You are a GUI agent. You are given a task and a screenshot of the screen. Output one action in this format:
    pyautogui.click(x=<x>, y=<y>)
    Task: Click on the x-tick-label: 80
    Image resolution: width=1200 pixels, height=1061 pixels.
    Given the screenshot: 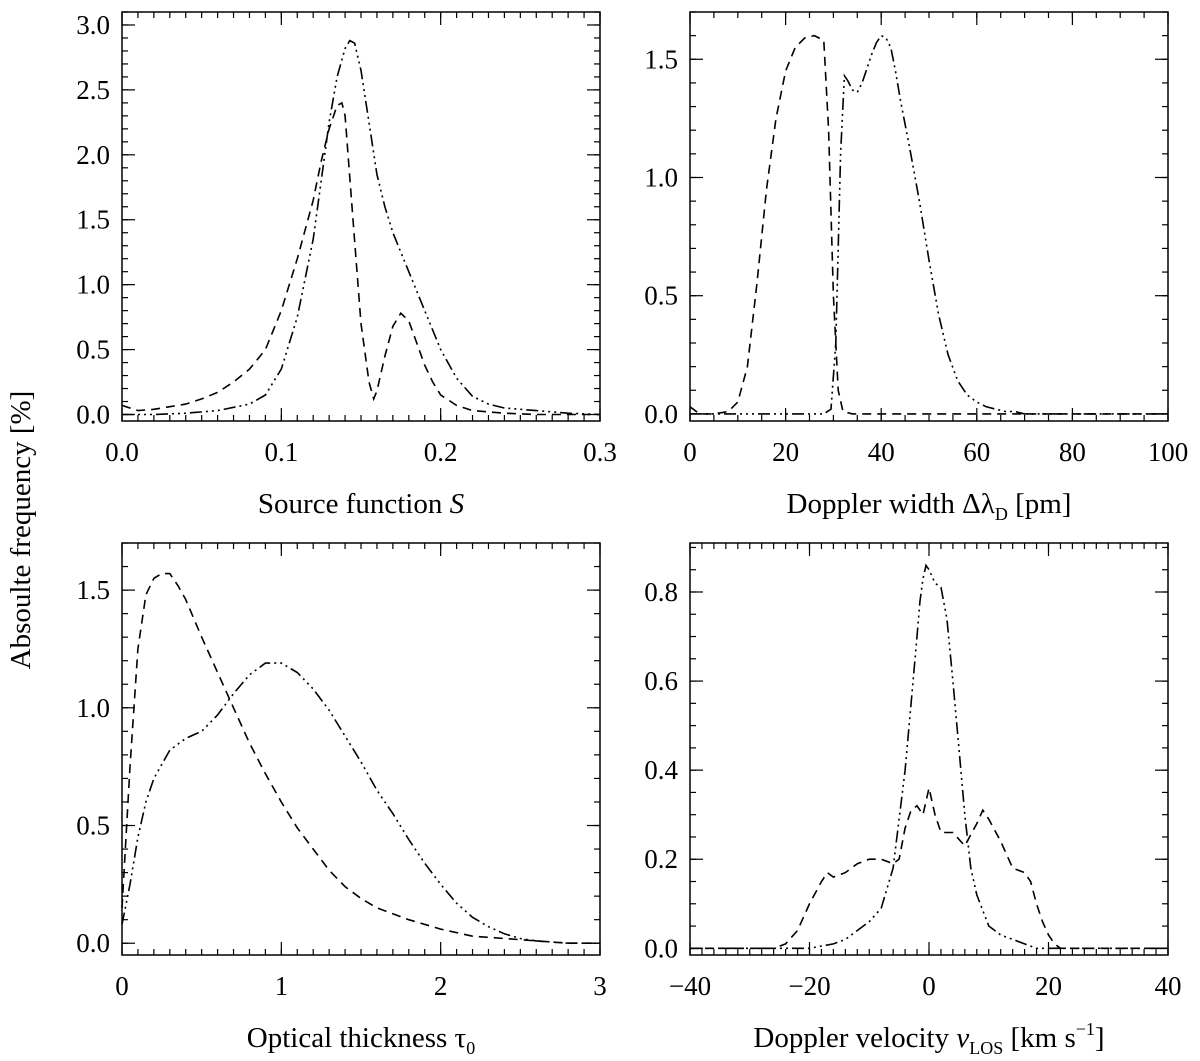 What is the action you would take?
    pyautogui.click(x=1072, y=452)
    